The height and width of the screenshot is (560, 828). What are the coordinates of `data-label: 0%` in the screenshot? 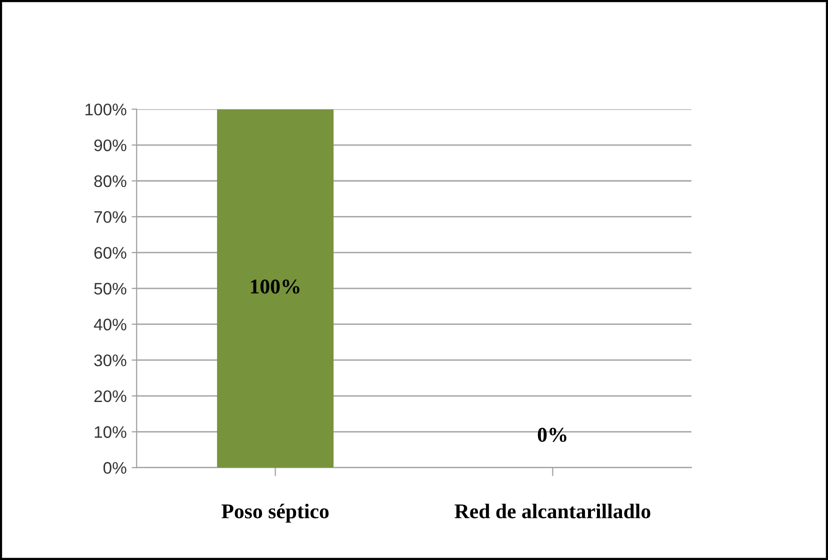 It's located at (552, 435).